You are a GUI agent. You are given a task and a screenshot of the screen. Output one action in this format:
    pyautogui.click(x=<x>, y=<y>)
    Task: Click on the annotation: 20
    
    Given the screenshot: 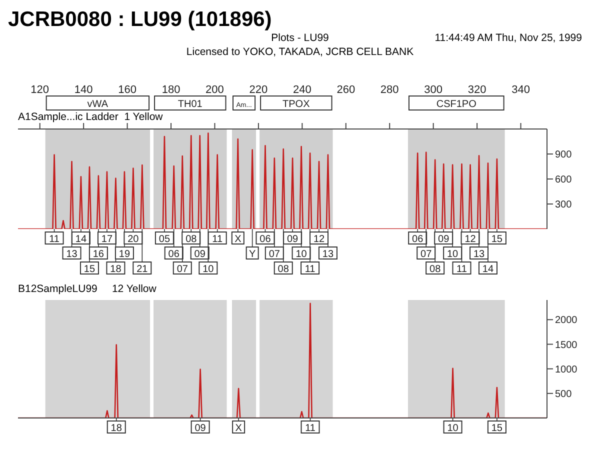 What is the action you would take?
    pyautogui.click(x=134, y=239)
    